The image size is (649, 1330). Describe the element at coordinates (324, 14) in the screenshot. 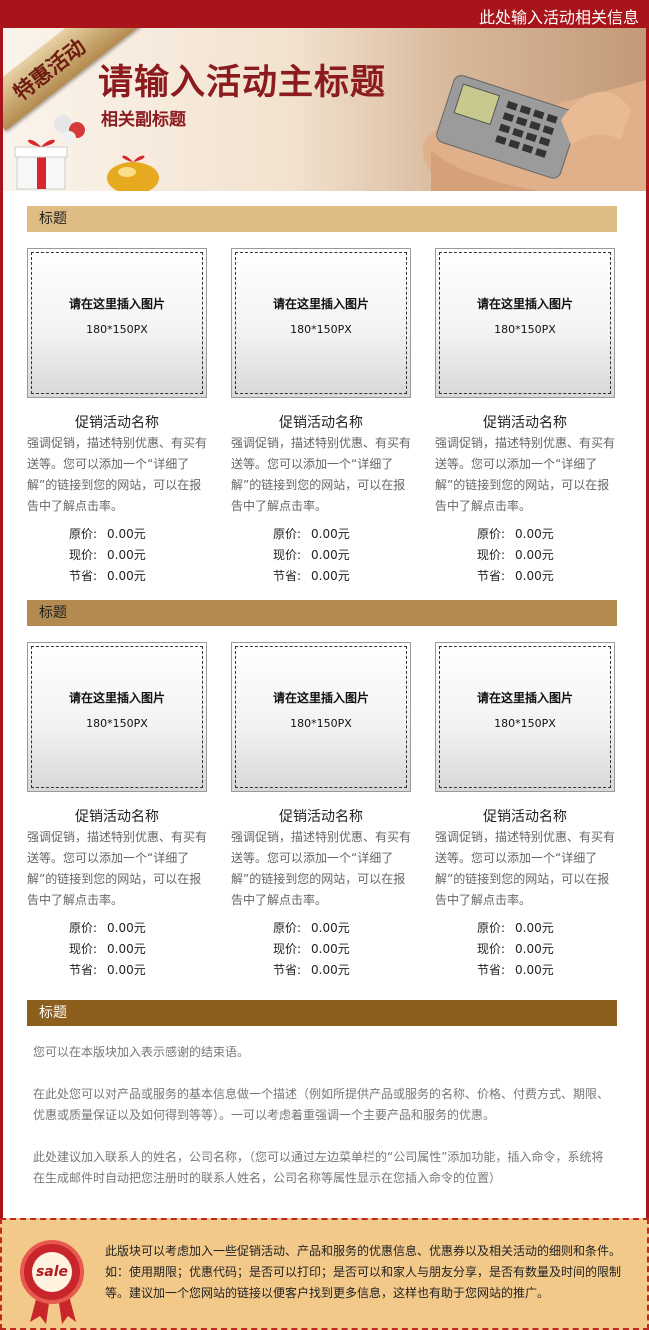

I see `top-bar: 此处输入活动相关信息` at that location.